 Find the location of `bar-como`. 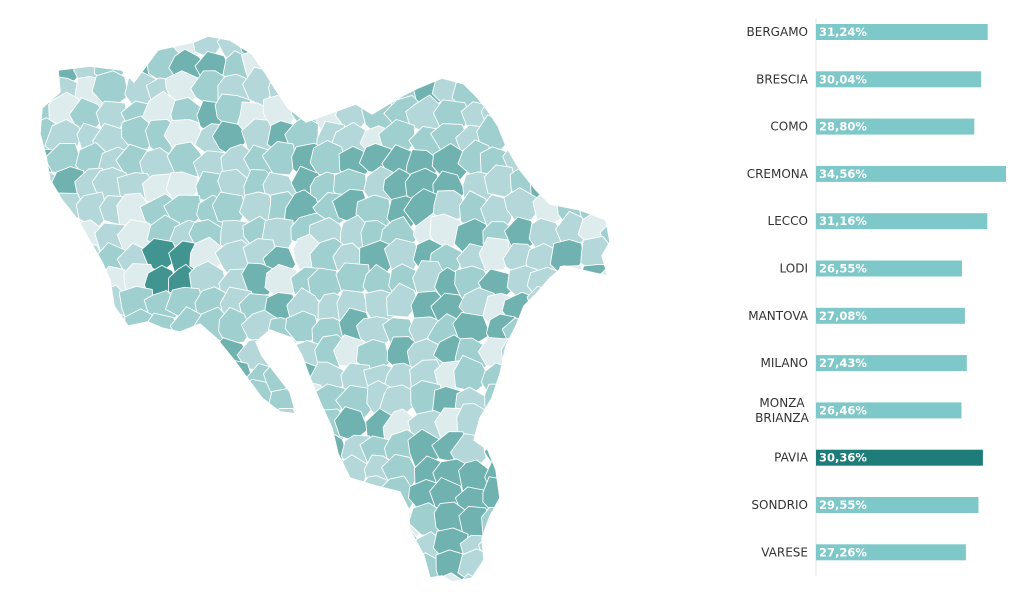

bar-como is located at coordinates (895, 126).